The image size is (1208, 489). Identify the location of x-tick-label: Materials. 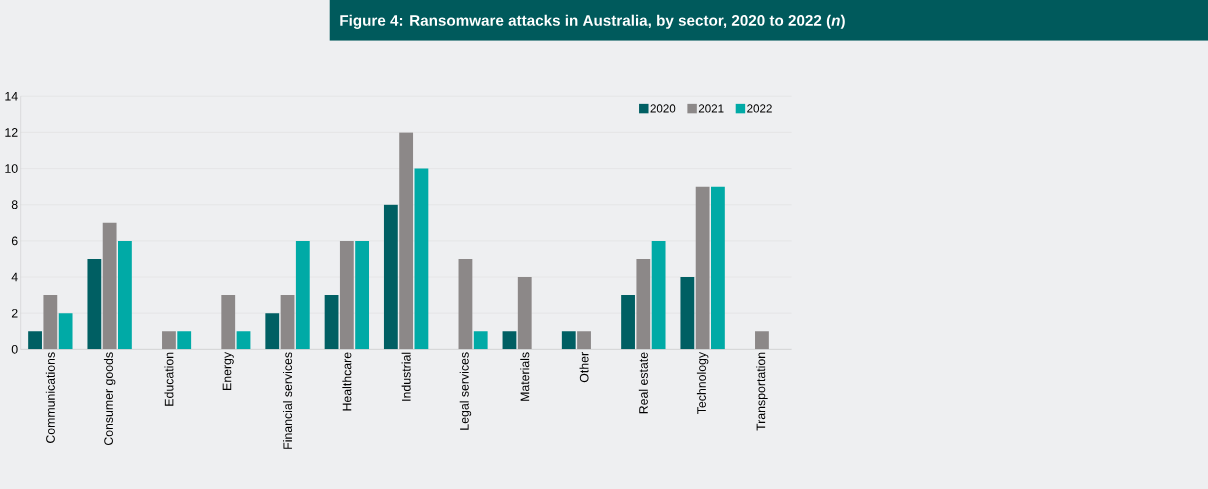
(525, 376).